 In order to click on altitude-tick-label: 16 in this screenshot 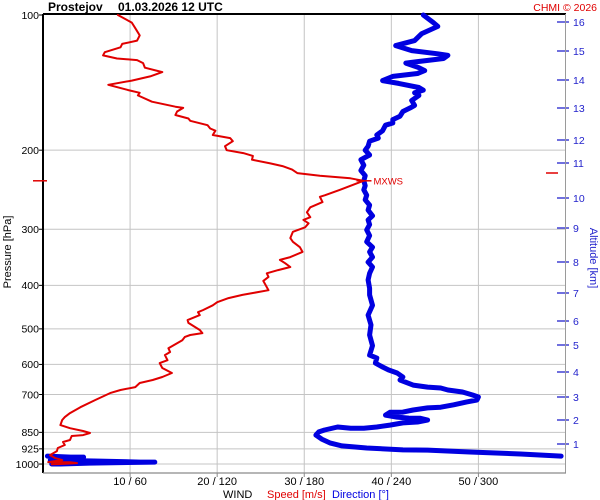, I will do `click(579, 23)`.